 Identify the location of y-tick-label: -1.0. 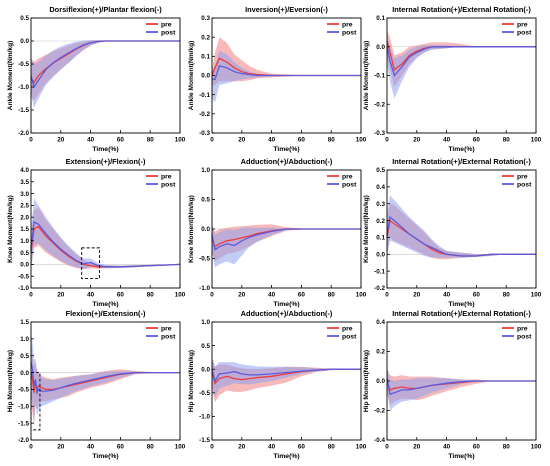
(23, 288).